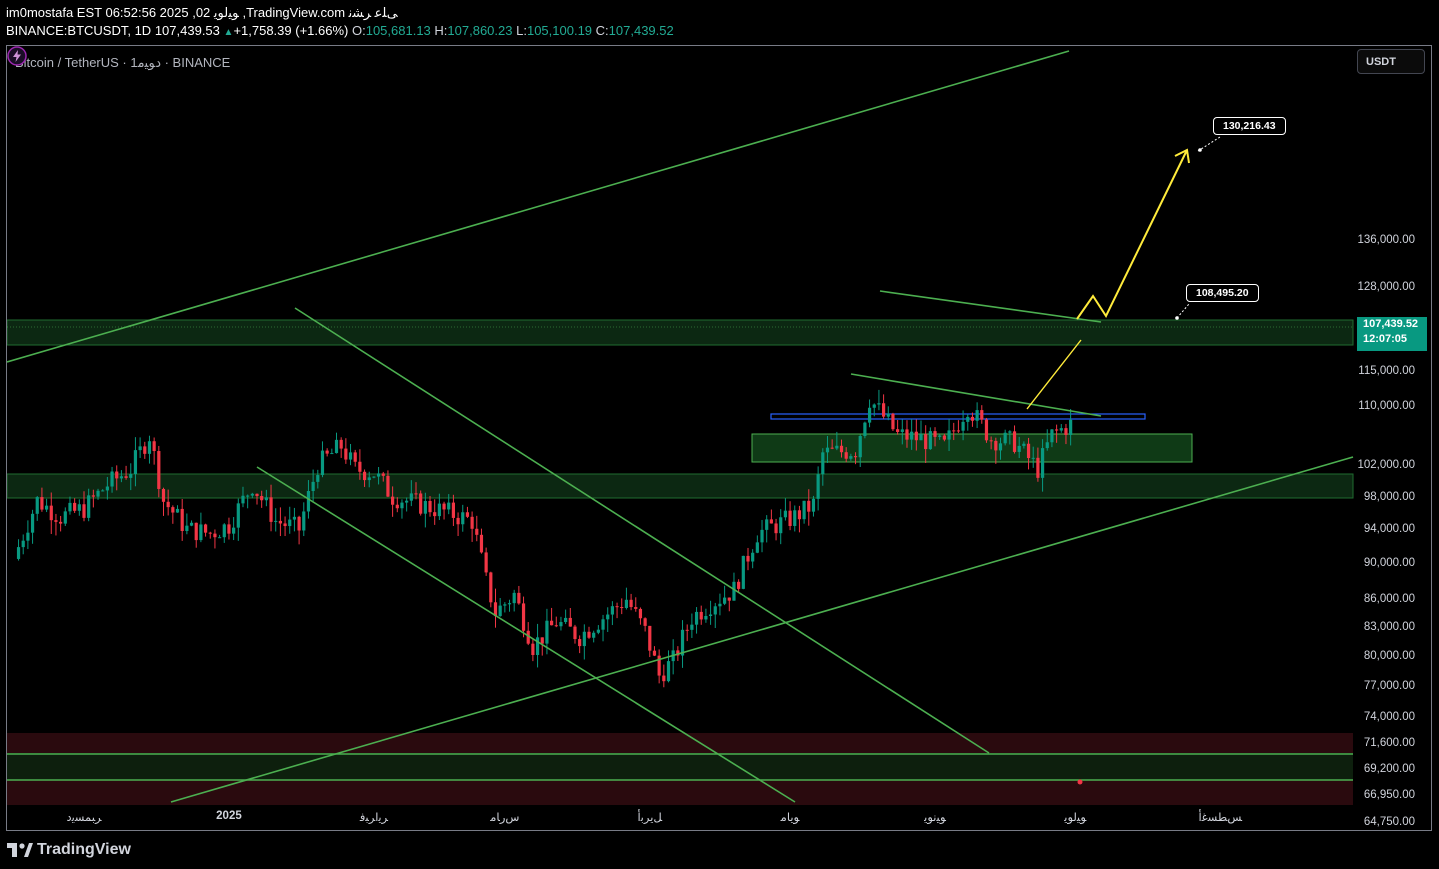 This screenshot has height=869, width=1439. Describe the element at coordinates (1389, 716) in the screenshot. I see `price-tick: 74,000.00` at that location.